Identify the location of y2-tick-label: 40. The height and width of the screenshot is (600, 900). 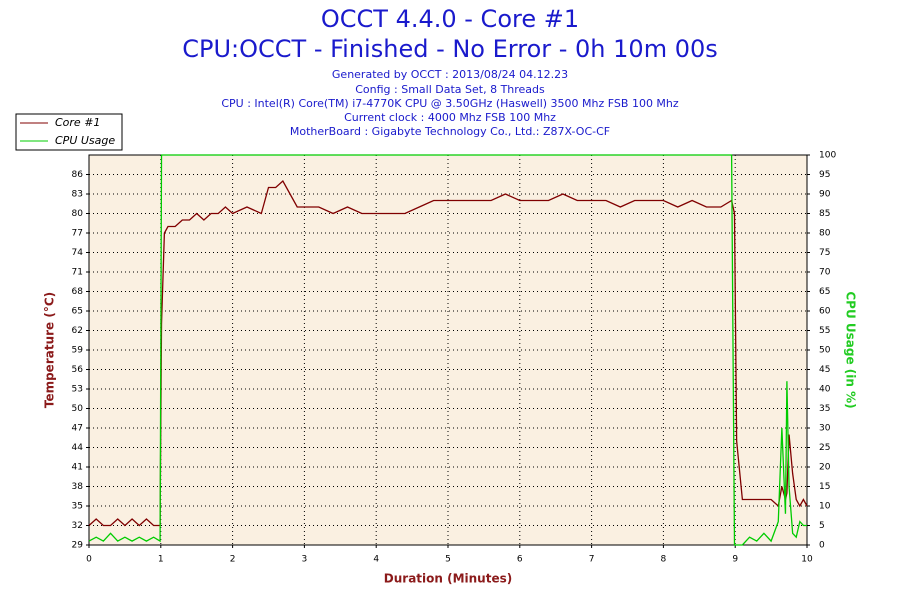
(825, 390).